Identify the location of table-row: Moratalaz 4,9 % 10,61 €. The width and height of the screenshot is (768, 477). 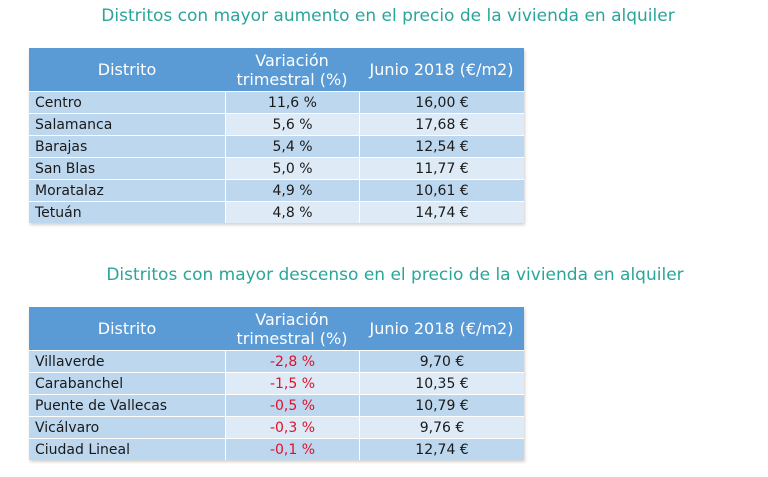
(276, 190).